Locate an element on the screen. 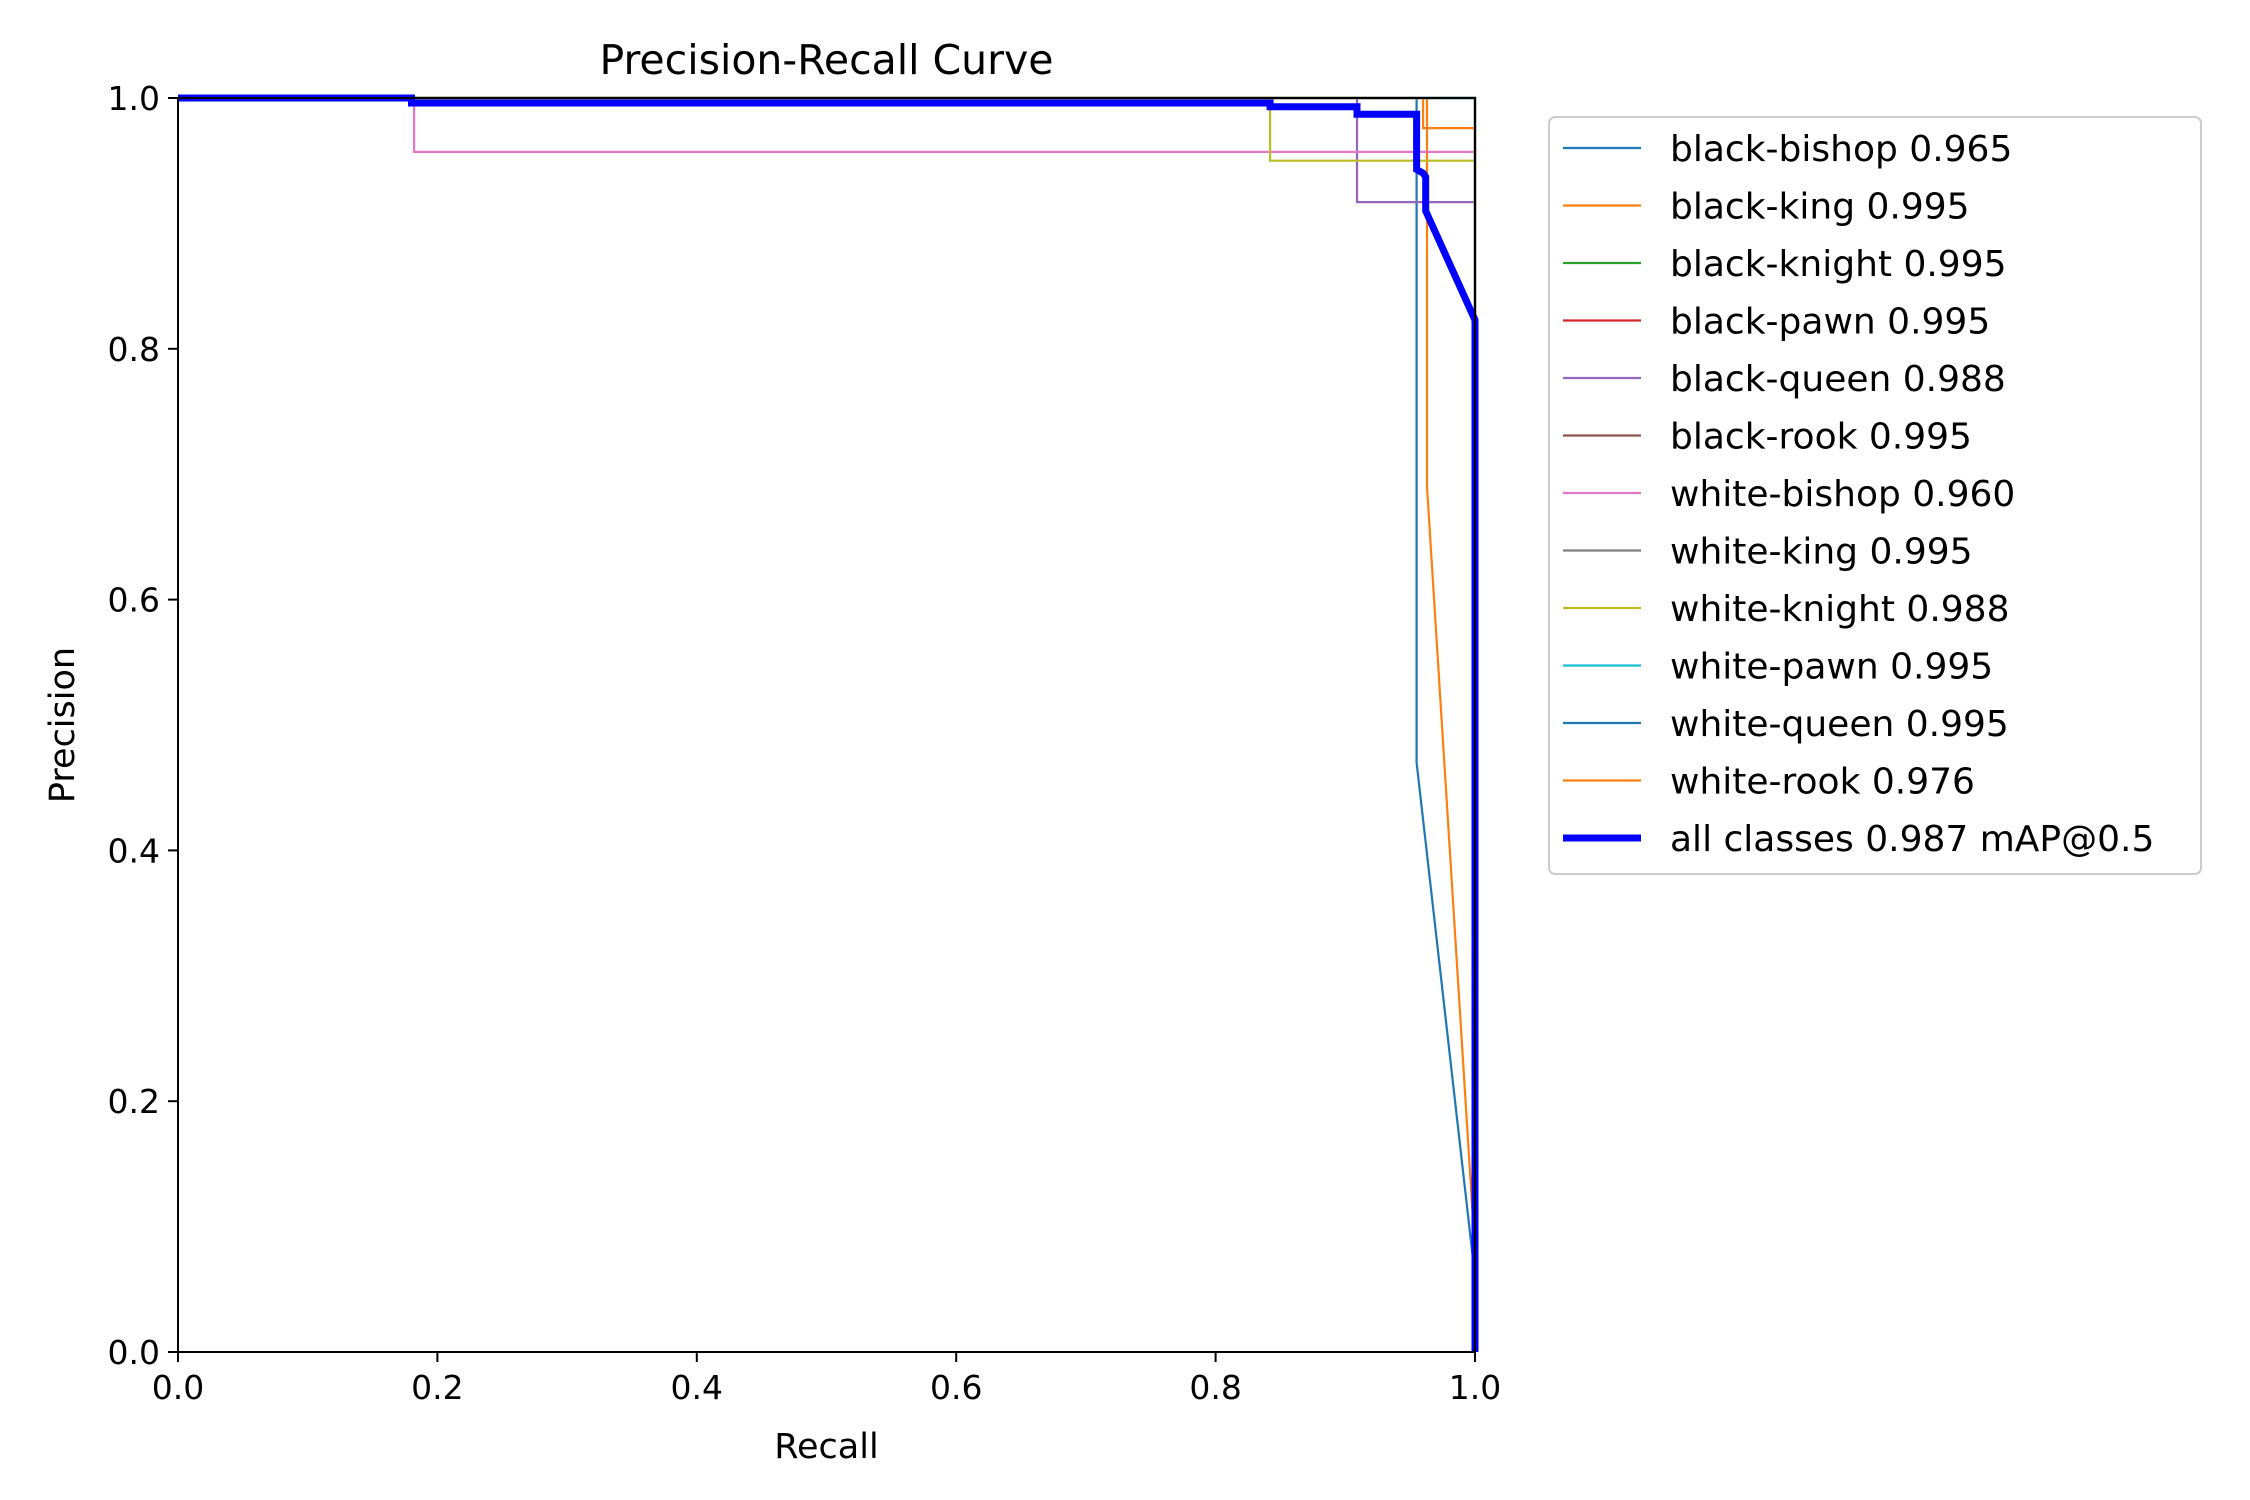 The width and height of the screenshot is (2250, 1500). legend-entry-label: white-pawn 0.995 is located at coordinates (1831, 667).